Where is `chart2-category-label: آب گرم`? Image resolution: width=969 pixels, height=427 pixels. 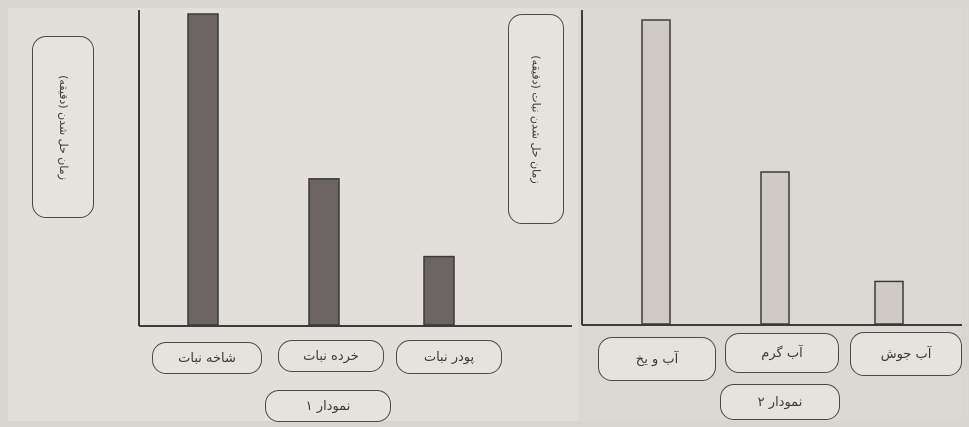 chart2-category-label: آب گرم is located at coordinates (782, 353).